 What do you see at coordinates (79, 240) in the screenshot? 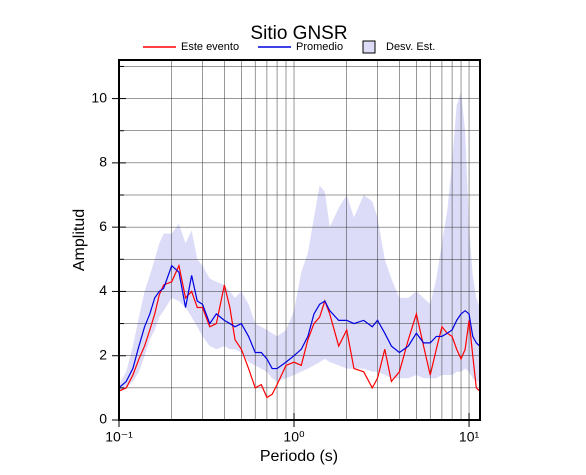
I see `y-axis-label: Amplitud` at bounding box center [79, 240].